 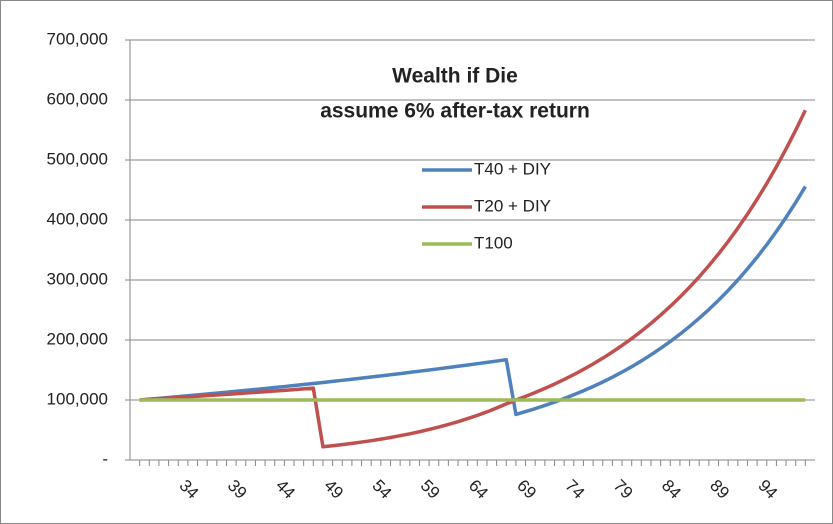 I want to click on y-tick-label: 700,000, so click(x=77, y=38).